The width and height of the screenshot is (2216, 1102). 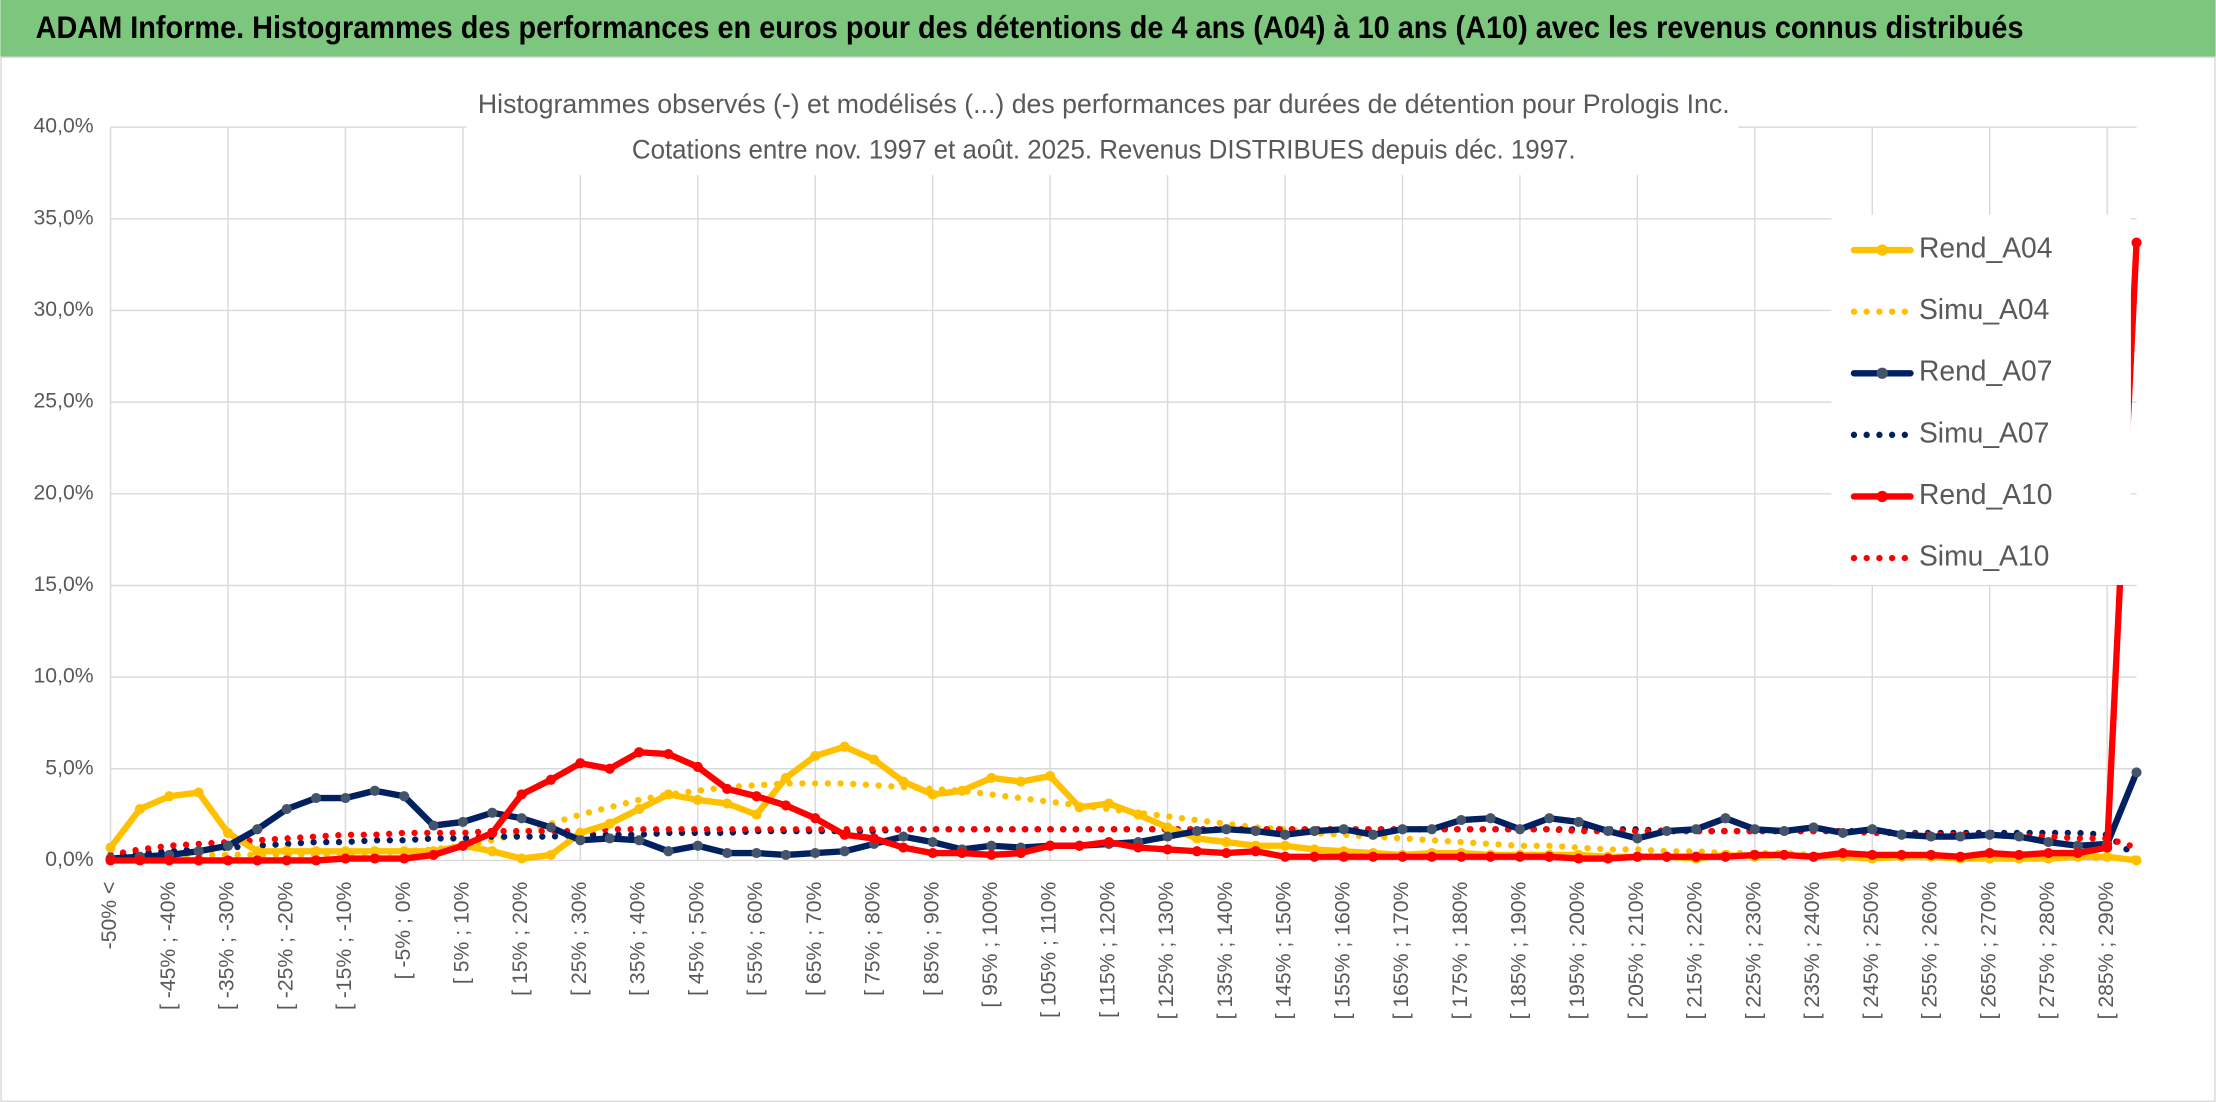 I want to click on x-tick-label: [ 105% ; 110%, so click(x=1049, y=949).